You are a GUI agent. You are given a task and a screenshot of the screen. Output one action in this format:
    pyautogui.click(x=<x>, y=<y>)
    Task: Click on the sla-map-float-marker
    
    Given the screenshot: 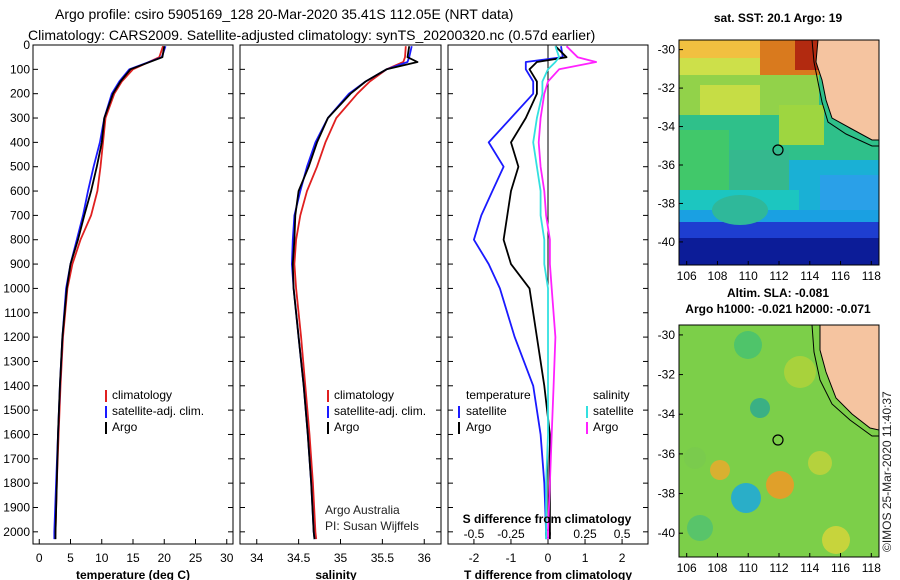 What is the action you would take?
    pyautogui.click(x=778, y=440)
    